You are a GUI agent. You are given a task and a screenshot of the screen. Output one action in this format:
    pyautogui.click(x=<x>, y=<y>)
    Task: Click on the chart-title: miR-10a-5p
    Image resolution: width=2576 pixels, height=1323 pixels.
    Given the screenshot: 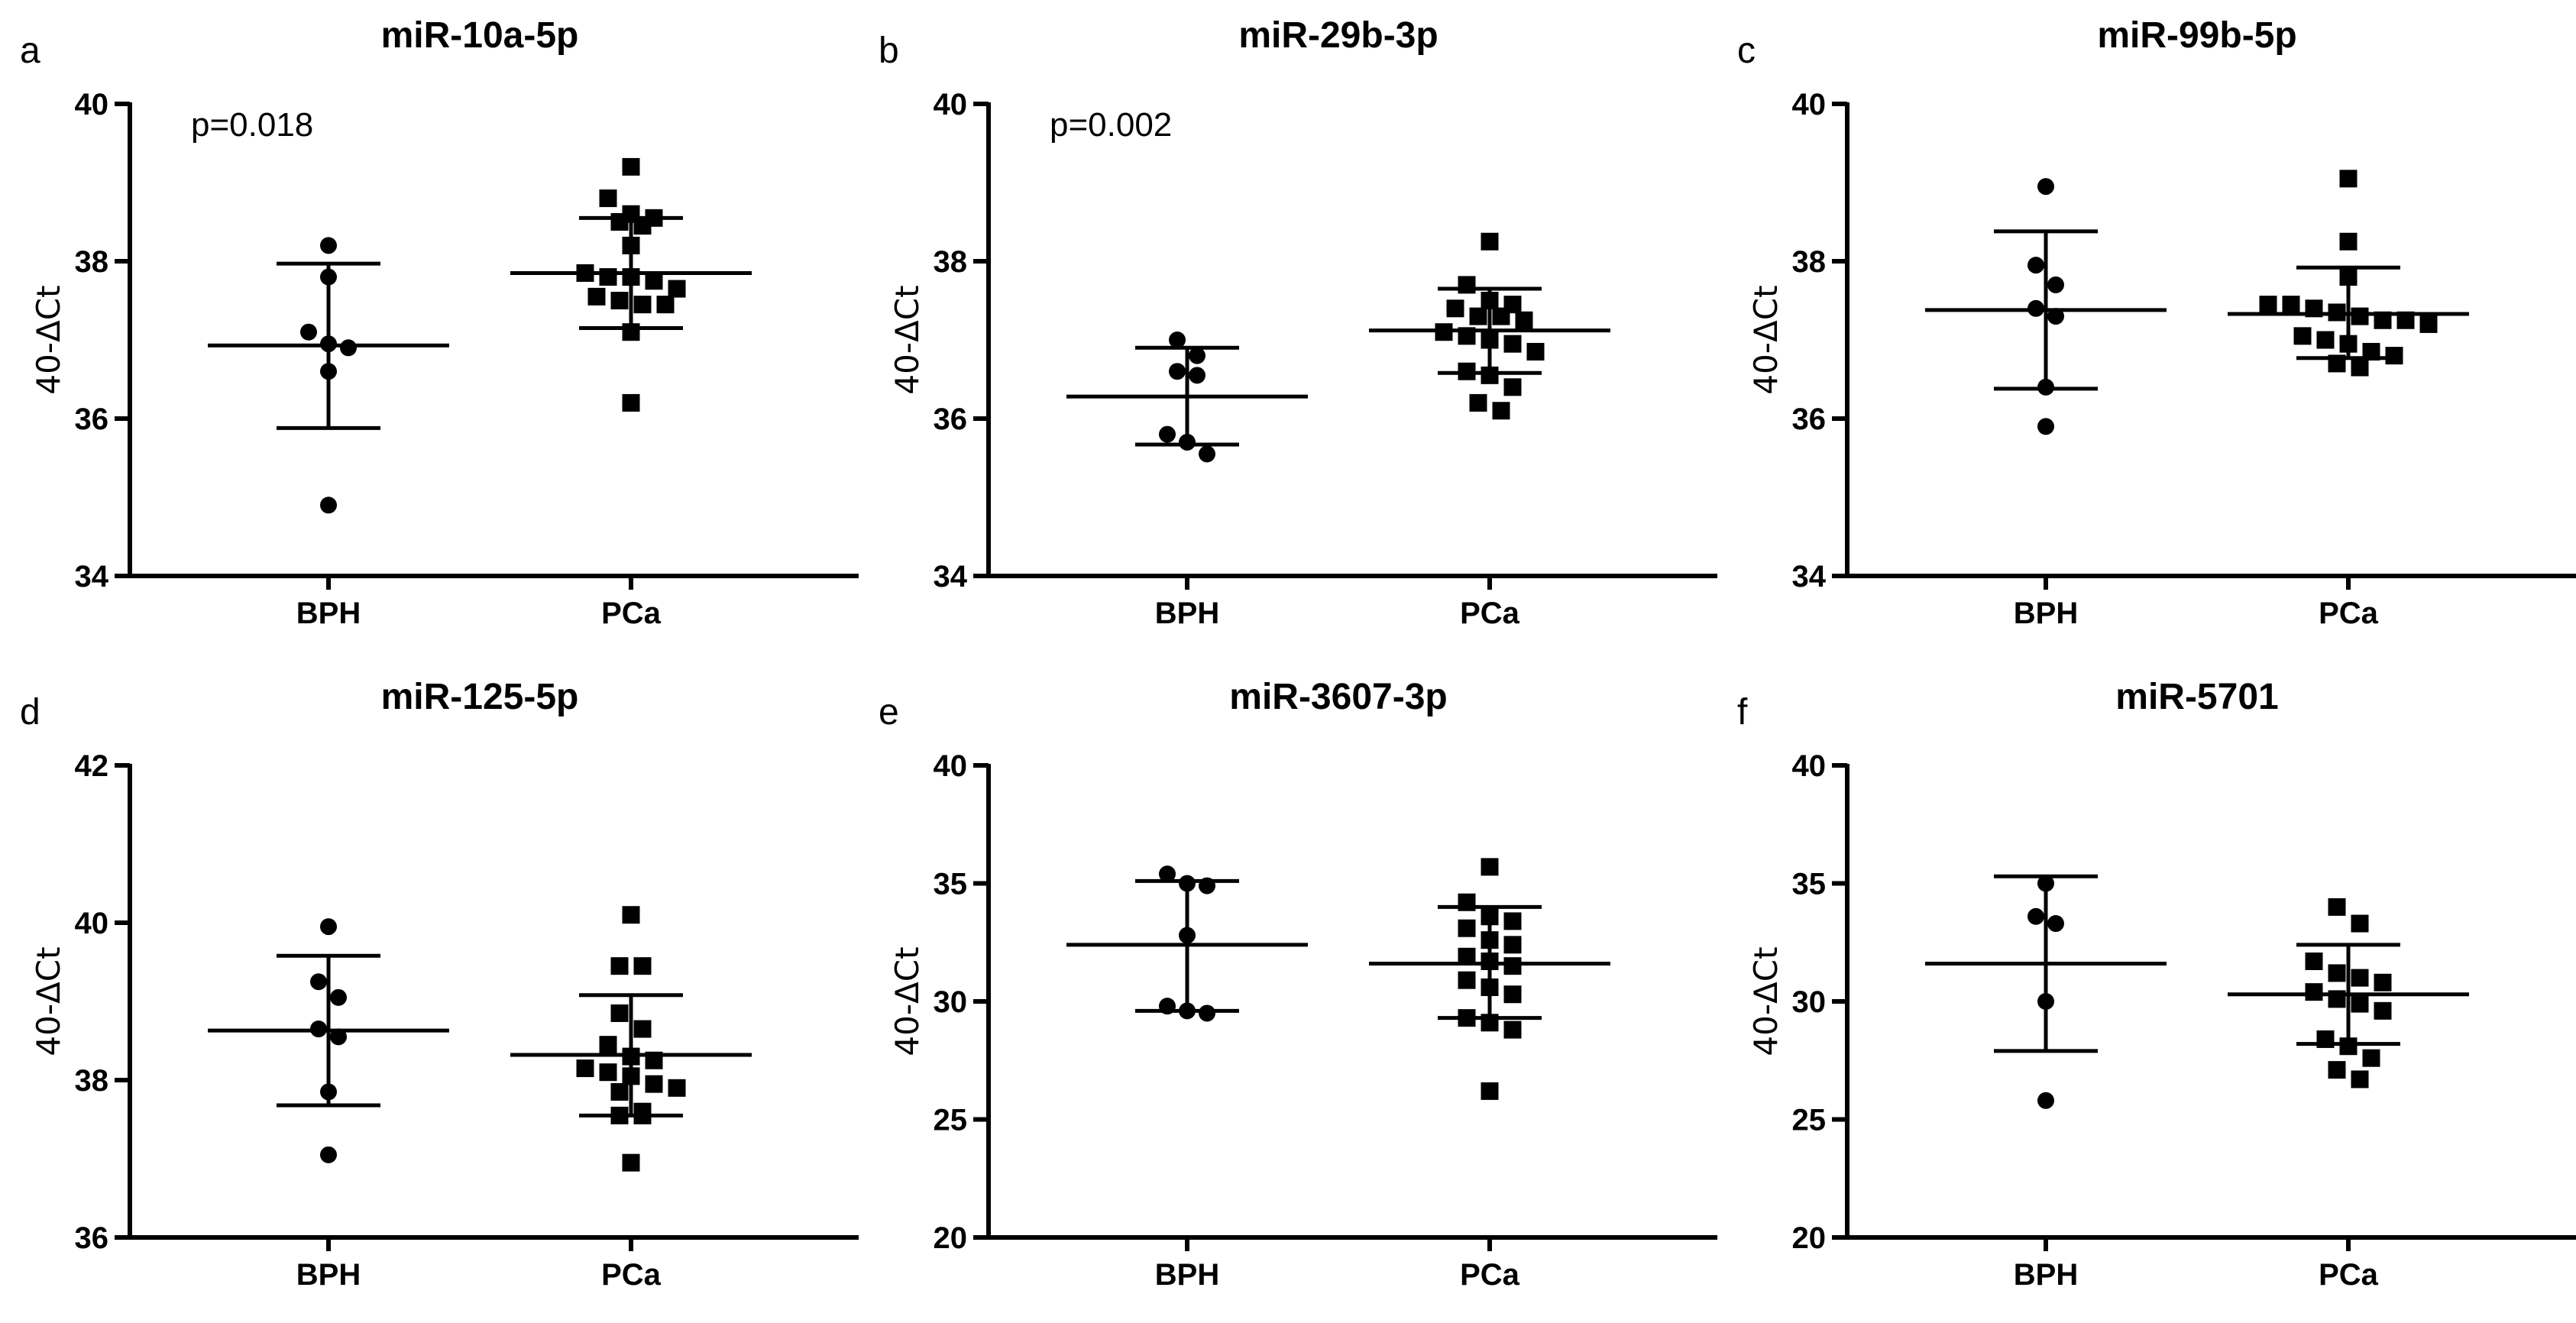 What is the action you would take?
    pyautogui.click(x=480, y=35)
    